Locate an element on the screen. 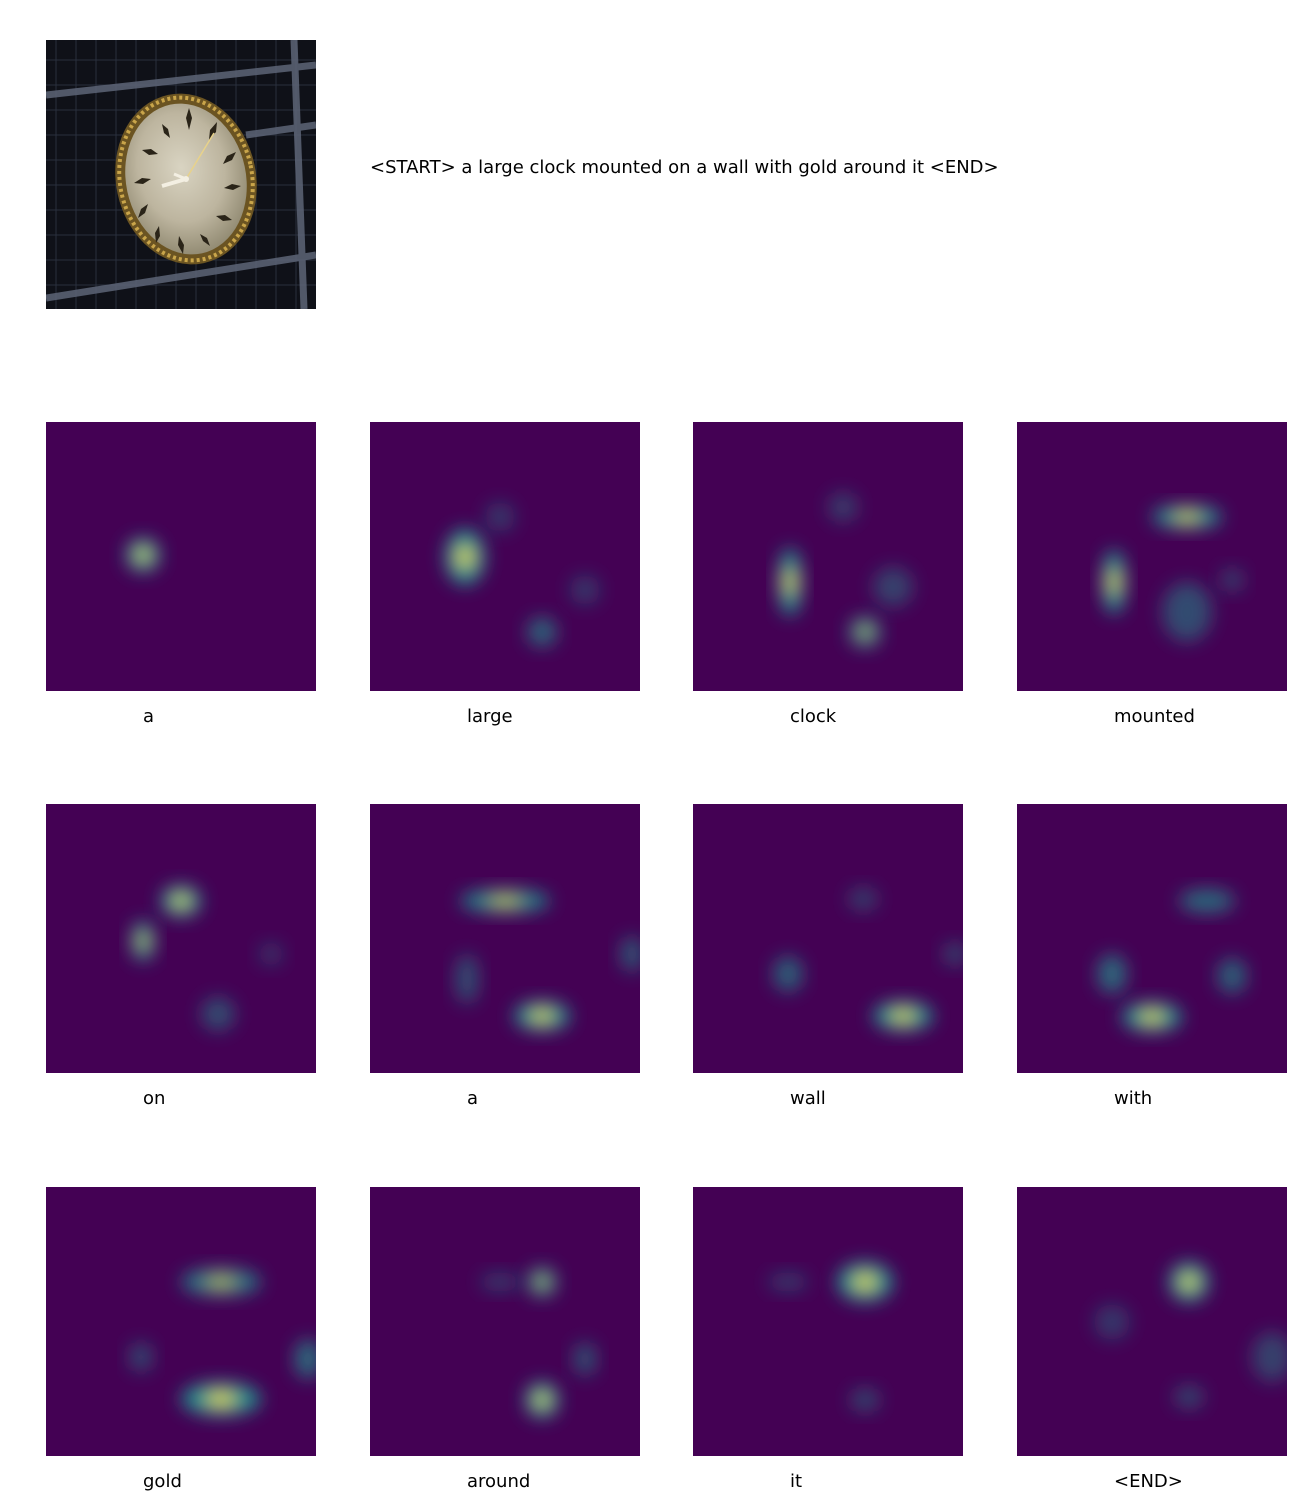 Image resolution: width=1307 pixels, height=1502 pixels. attention-word-label: it is located at coordinates (796, 1481).